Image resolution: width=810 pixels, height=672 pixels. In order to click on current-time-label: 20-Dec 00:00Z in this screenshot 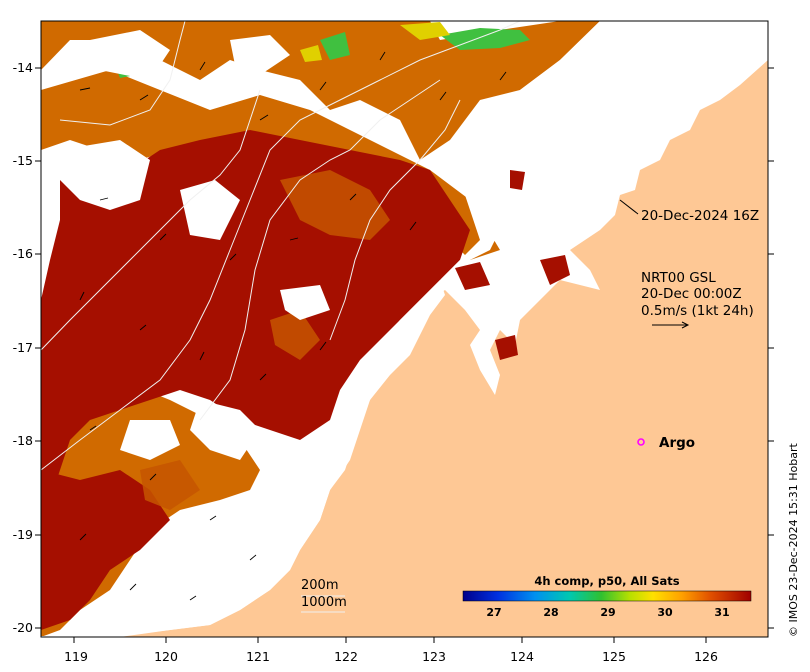, I will do `click(691, 294)`.